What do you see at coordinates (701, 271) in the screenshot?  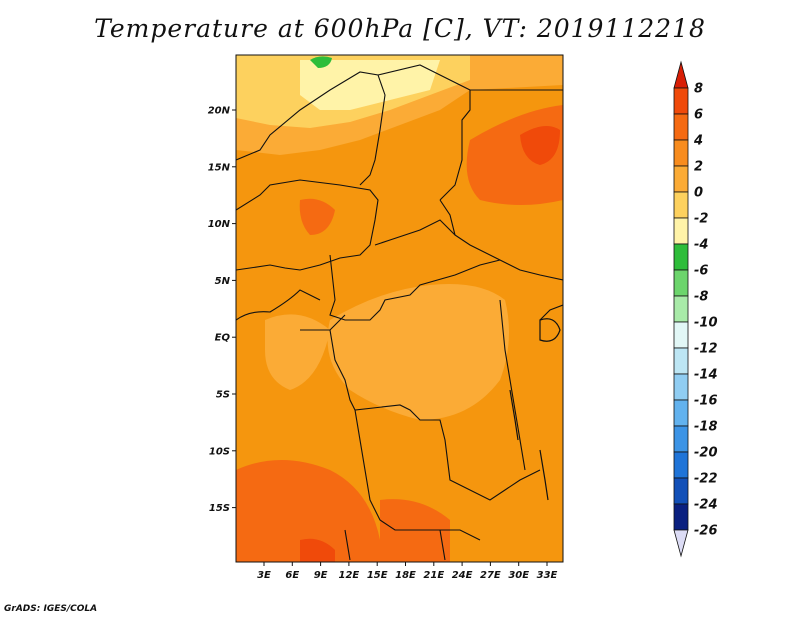 I see `colorbar-label: -6` at bounding box center [701, 271].